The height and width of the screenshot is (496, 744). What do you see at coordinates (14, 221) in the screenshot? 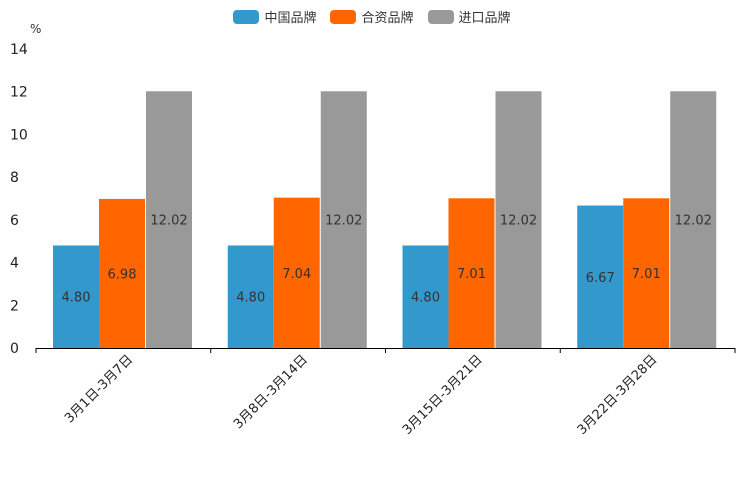
I see `y-tick-label: 6` at bounding box center [14, 221].